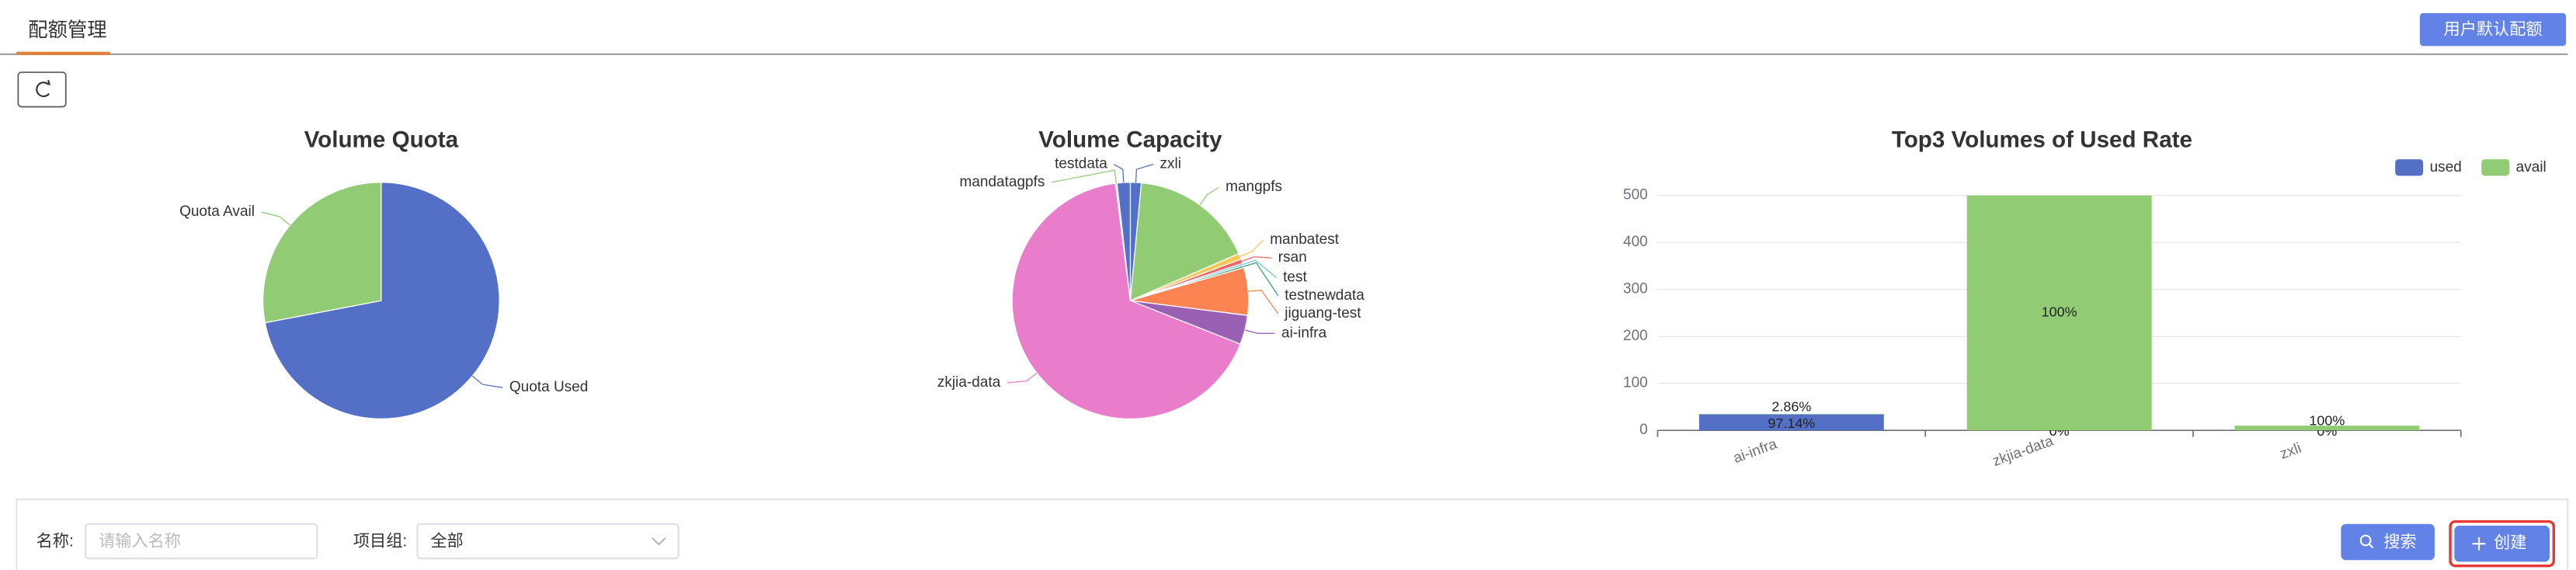 This screenshot has width=2576, height=570. Describe the element at coordinates (2399, 542) in the screenshot. I see `search-button-label: 搜索` at that location.